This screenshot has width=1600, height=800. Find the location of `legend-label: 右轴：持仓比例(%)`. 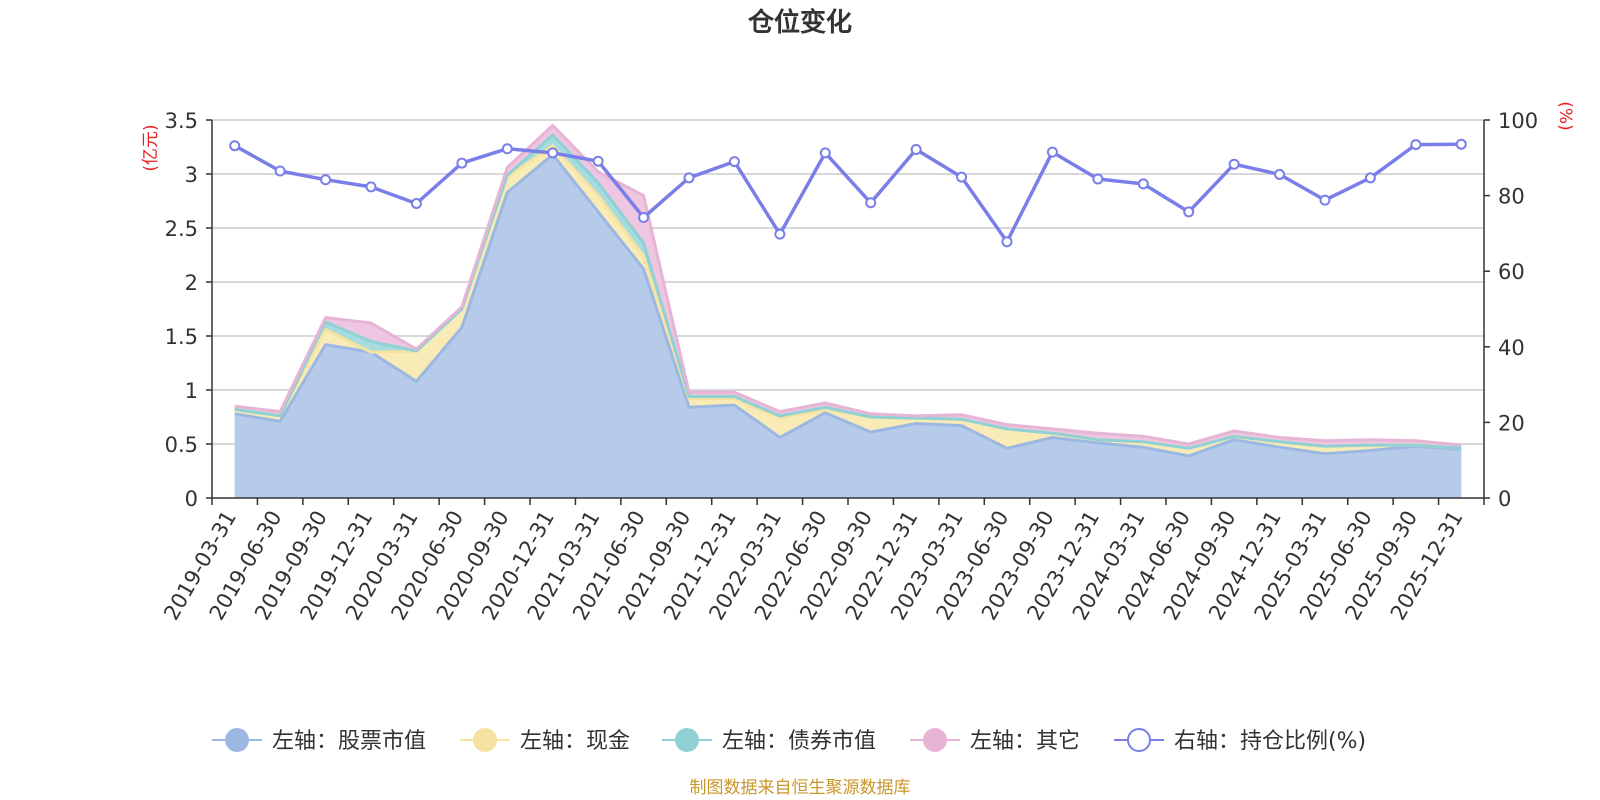

legend-label: 右轴：持仓比例(%) is located at coordinates (1270, 741).